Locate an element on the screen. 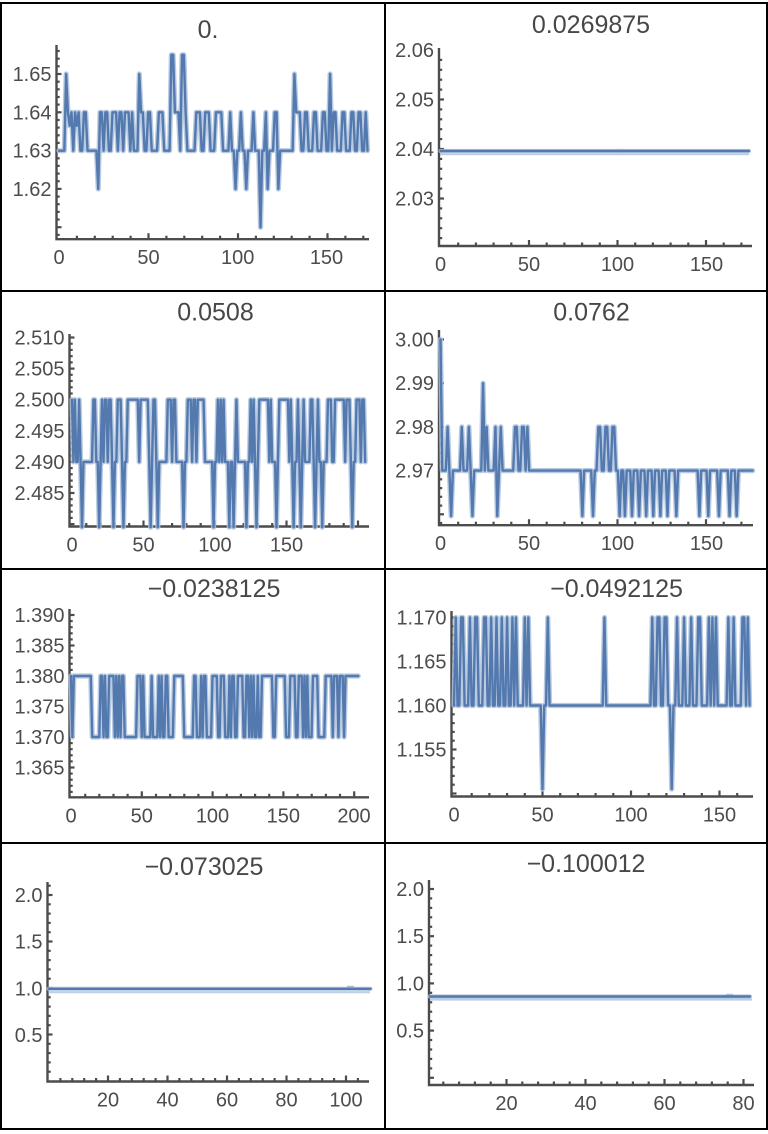 This screenshot has height=1134, width=768. svg-text: 1.380 is located at coordinates (39, 677).